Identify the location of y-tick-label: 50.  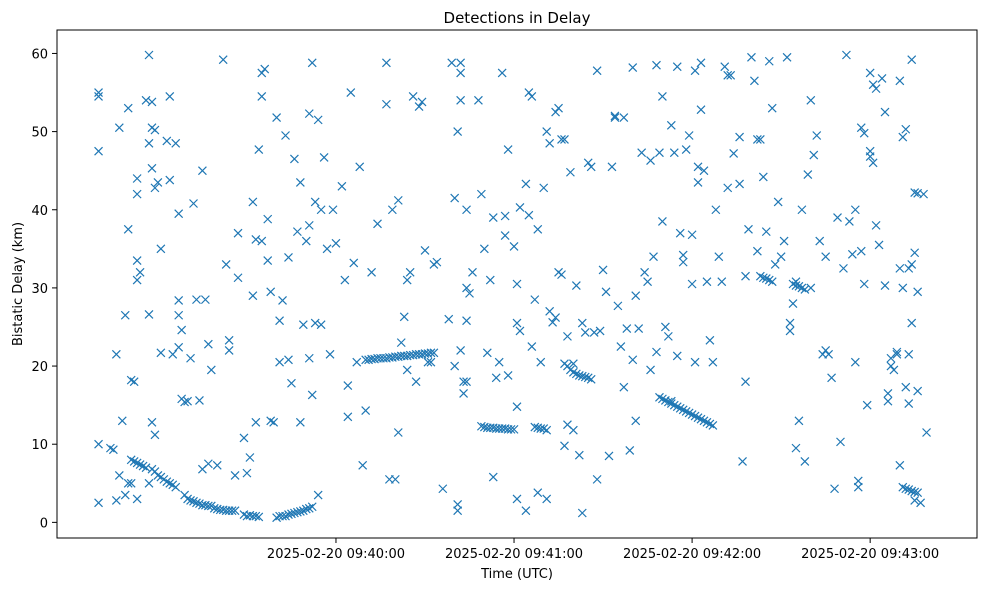
(39, 133).